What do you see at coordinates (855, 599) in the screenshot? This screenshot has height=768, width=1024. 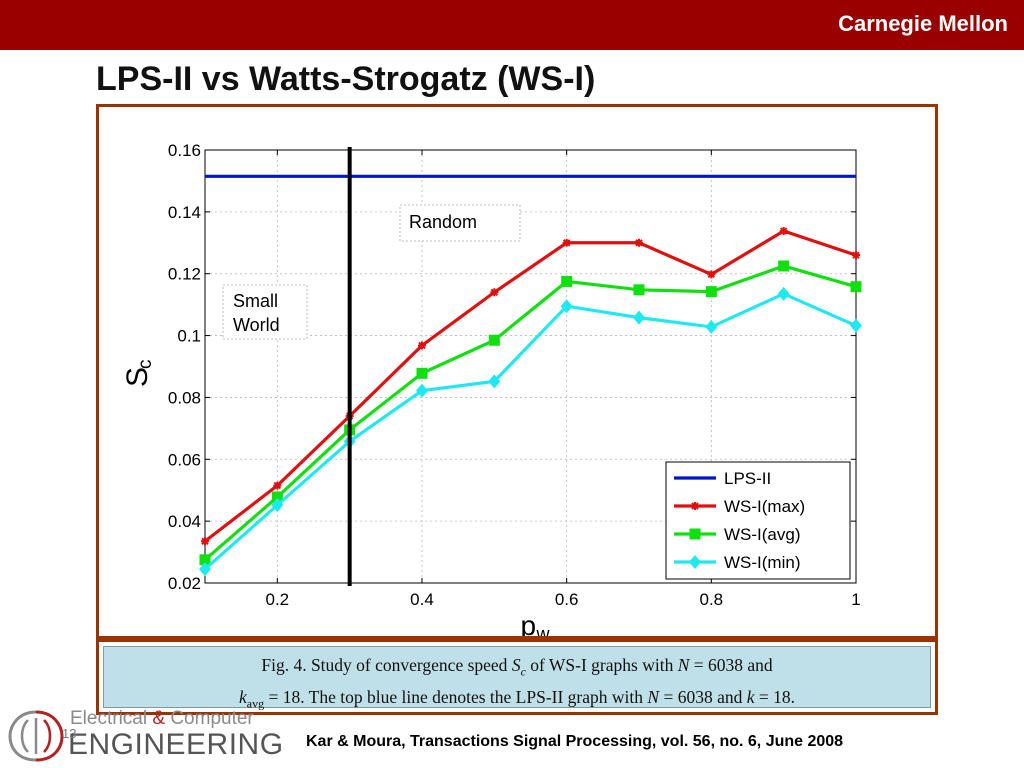 I see `x-tick-label: 1` at bounding box center [855, 599].